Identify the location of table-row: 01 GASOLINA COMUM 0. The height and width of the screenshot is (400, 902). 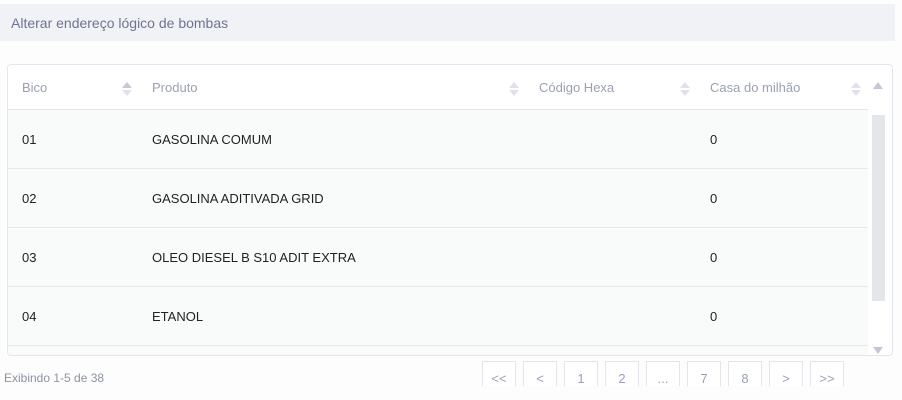
(438, 139).